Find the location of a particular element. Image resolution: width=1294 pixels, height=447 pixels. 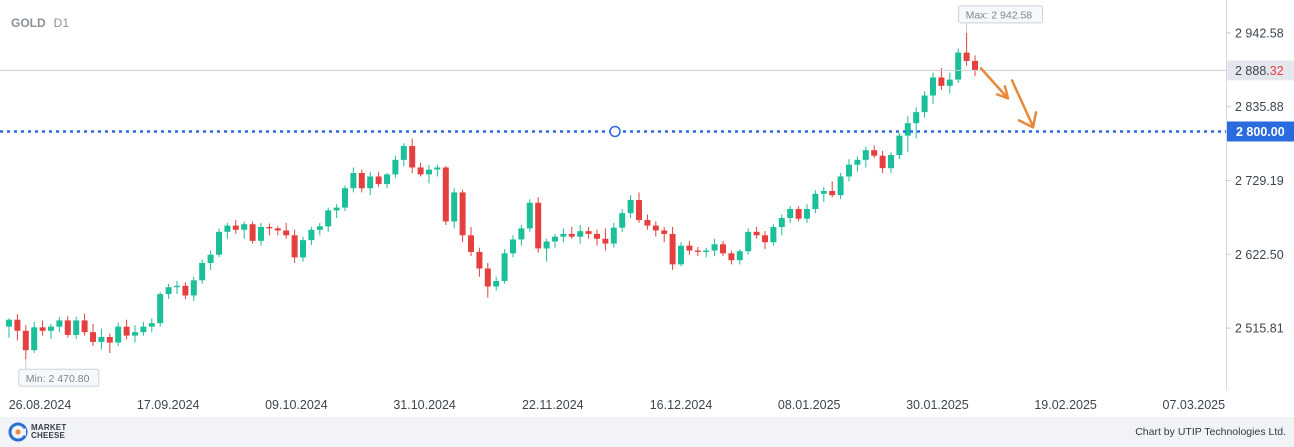

brand-logo: MARKET CHEESE is located at coordinates (37, 432).